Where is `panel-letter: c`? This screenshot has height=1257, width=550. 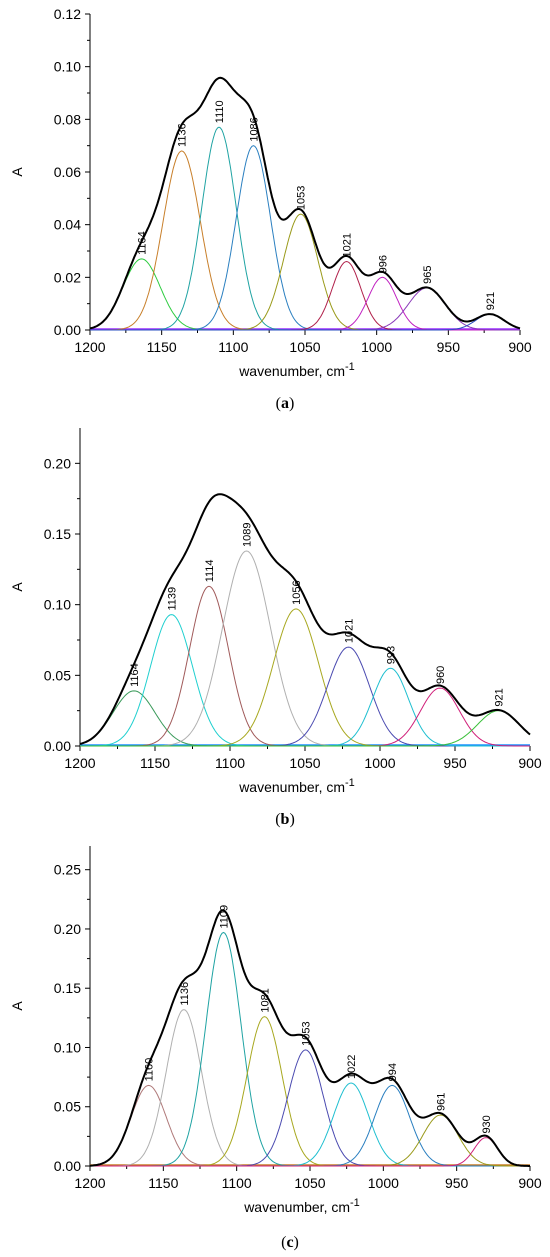
panel-letter: c is located at coordinates (289, 1242).